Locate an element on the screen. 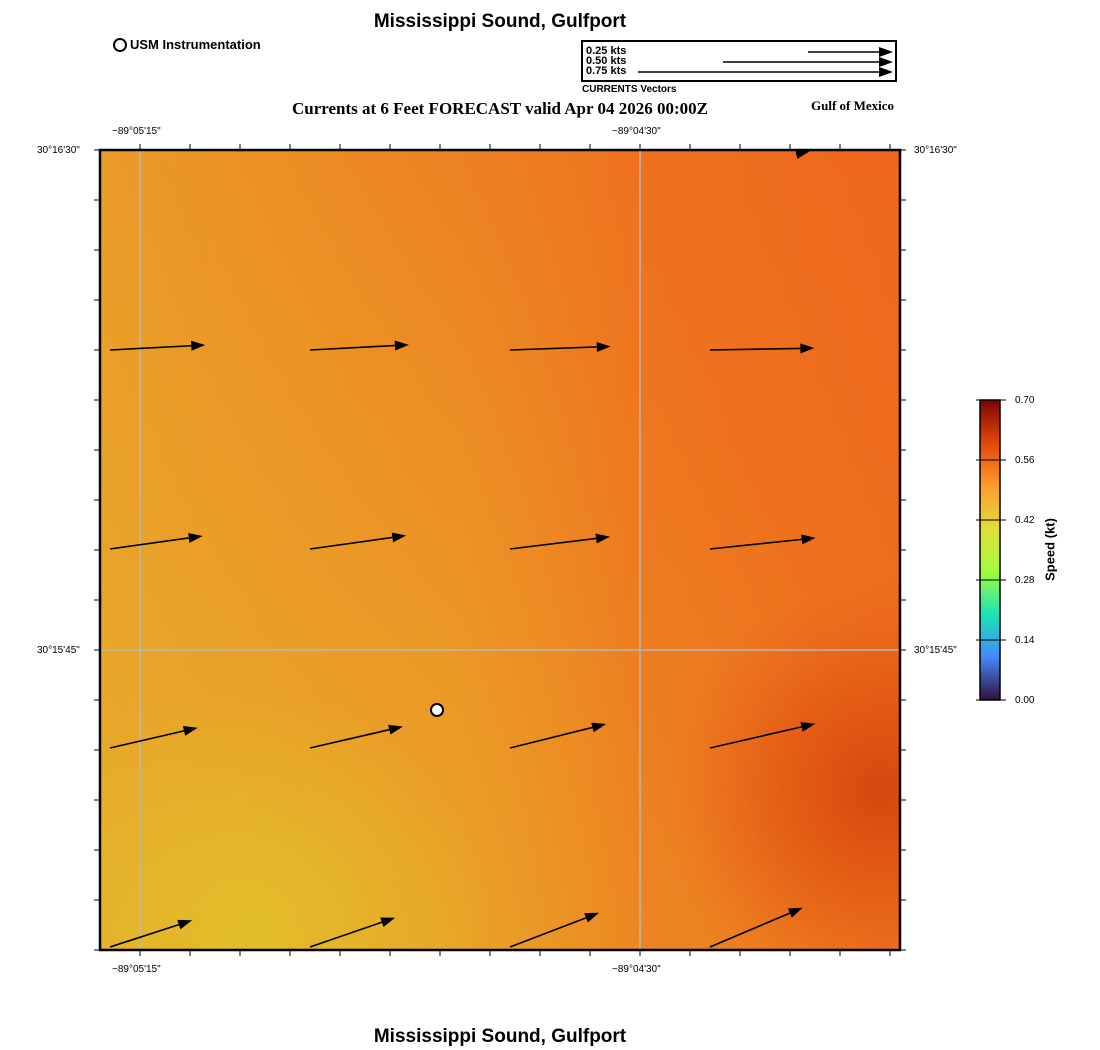 The width and height of the screenshot is (1100, 1050). usm-station-marker is located at coordinates (437, 710).